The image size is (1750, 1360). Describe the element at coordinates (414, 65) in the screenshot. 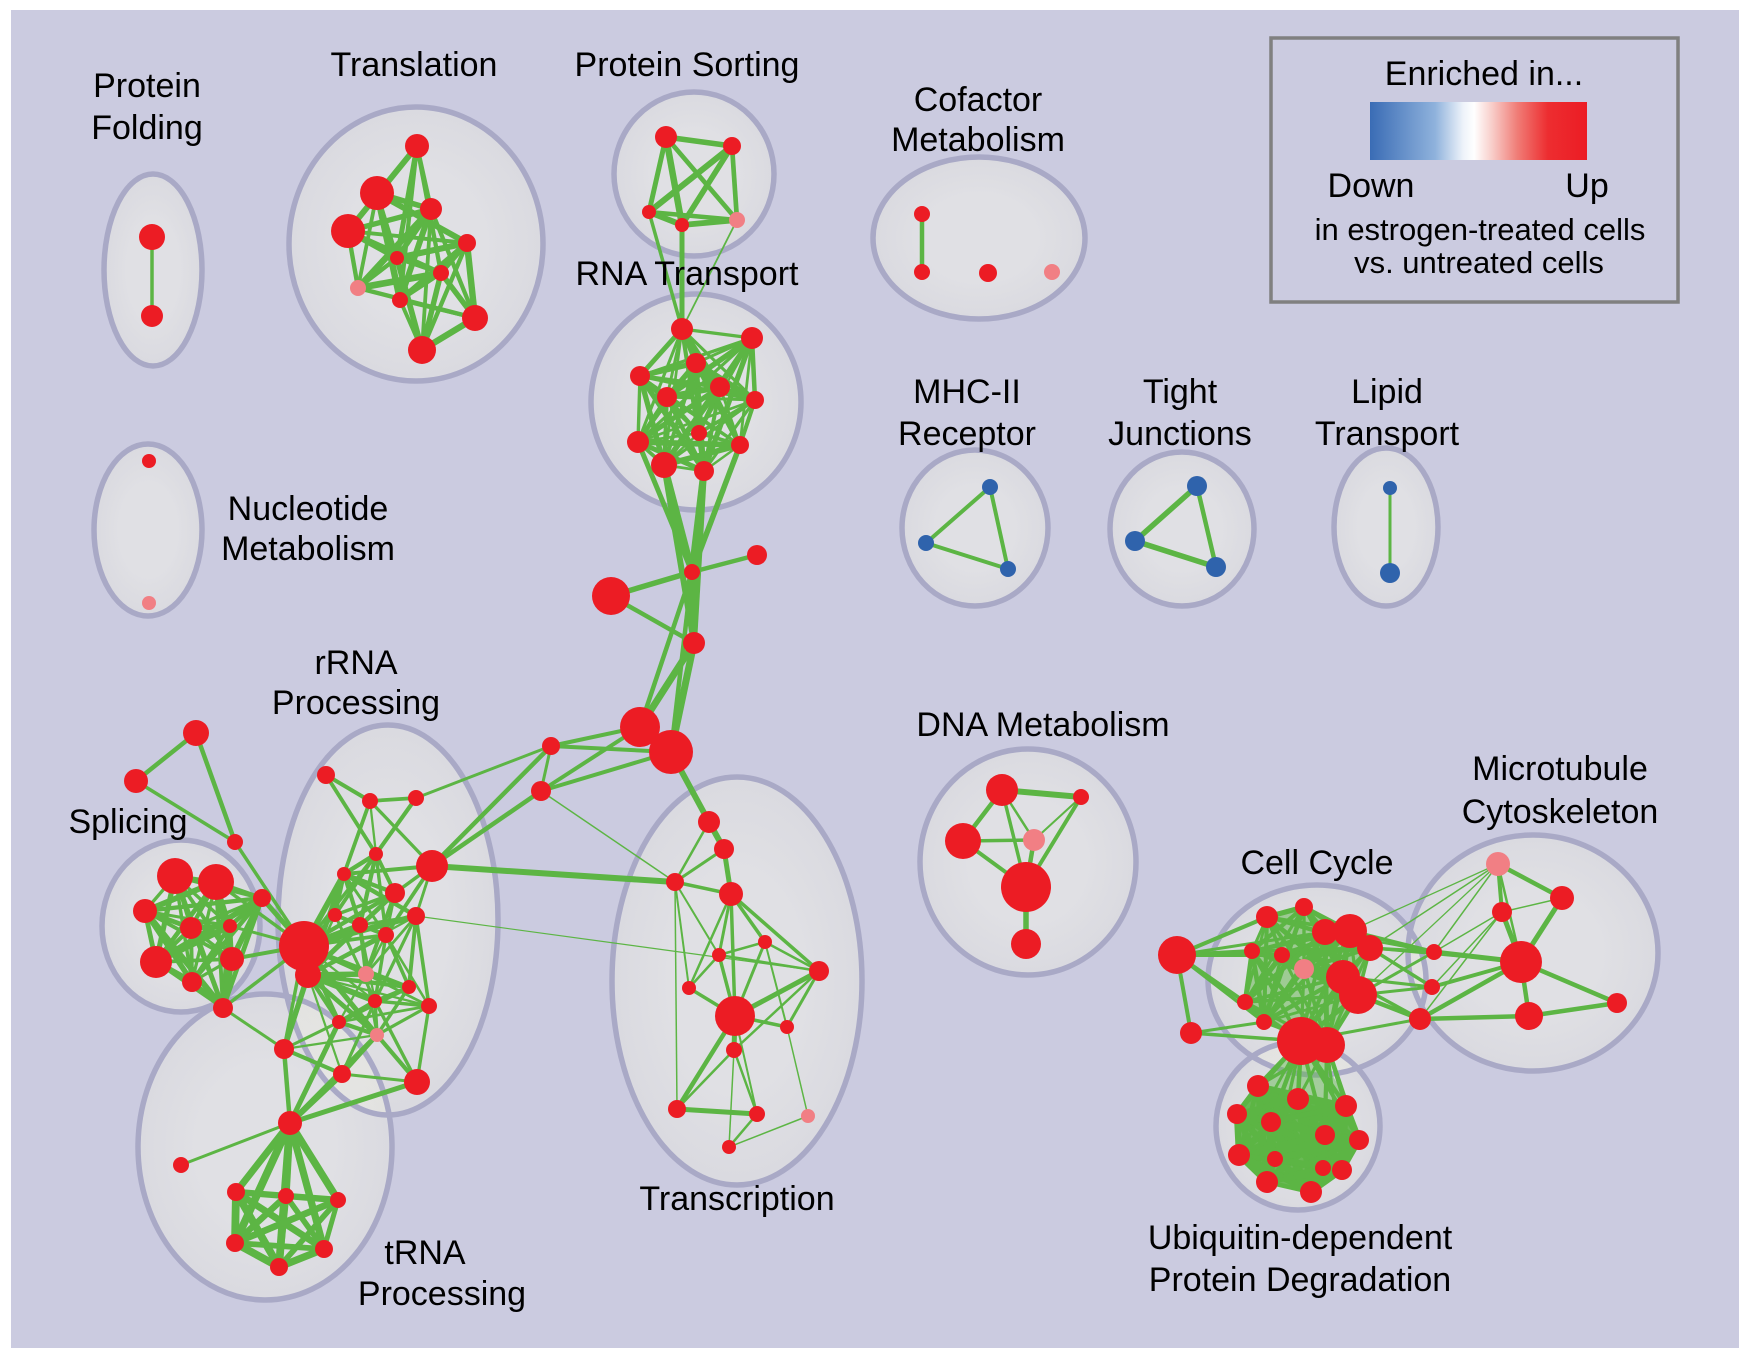

I see `svg-text: Translation` at that location.